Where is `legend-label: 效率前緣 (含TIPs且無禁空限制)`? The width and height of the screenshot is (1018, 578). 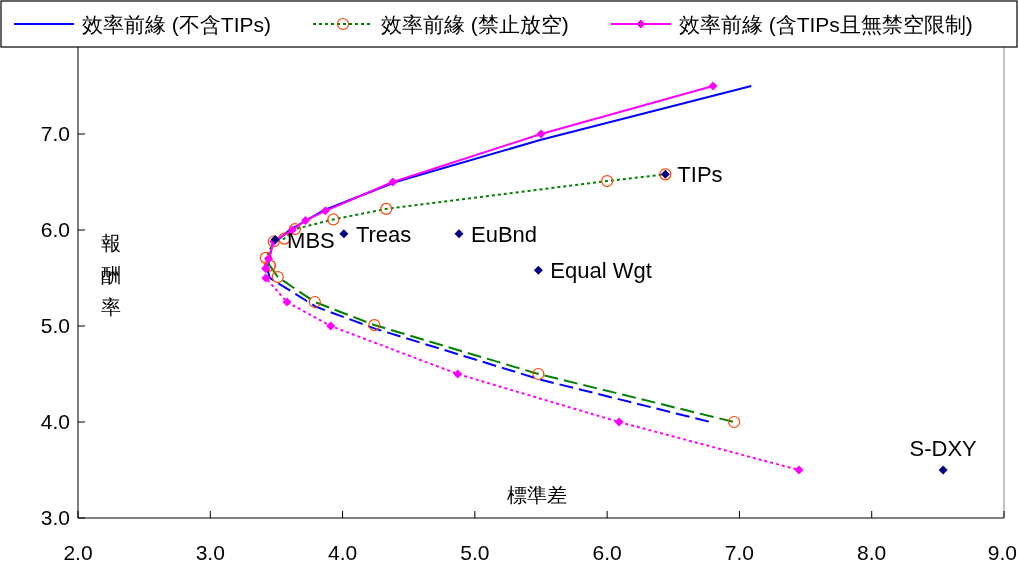 legend-label: 效率前緣 (含TIPs且無禁空限制) is located at coordinates (825, 24).